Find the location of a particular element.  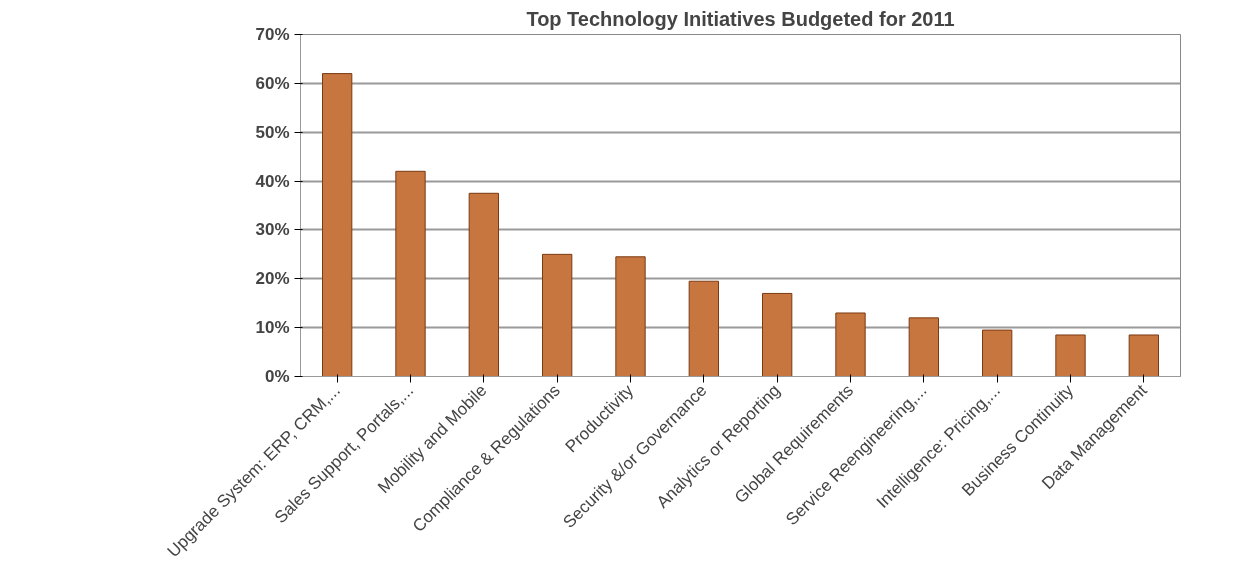

chart-title: Top Technology Initiatives Budgeted for 2011 is located at coordinates (740, 18).